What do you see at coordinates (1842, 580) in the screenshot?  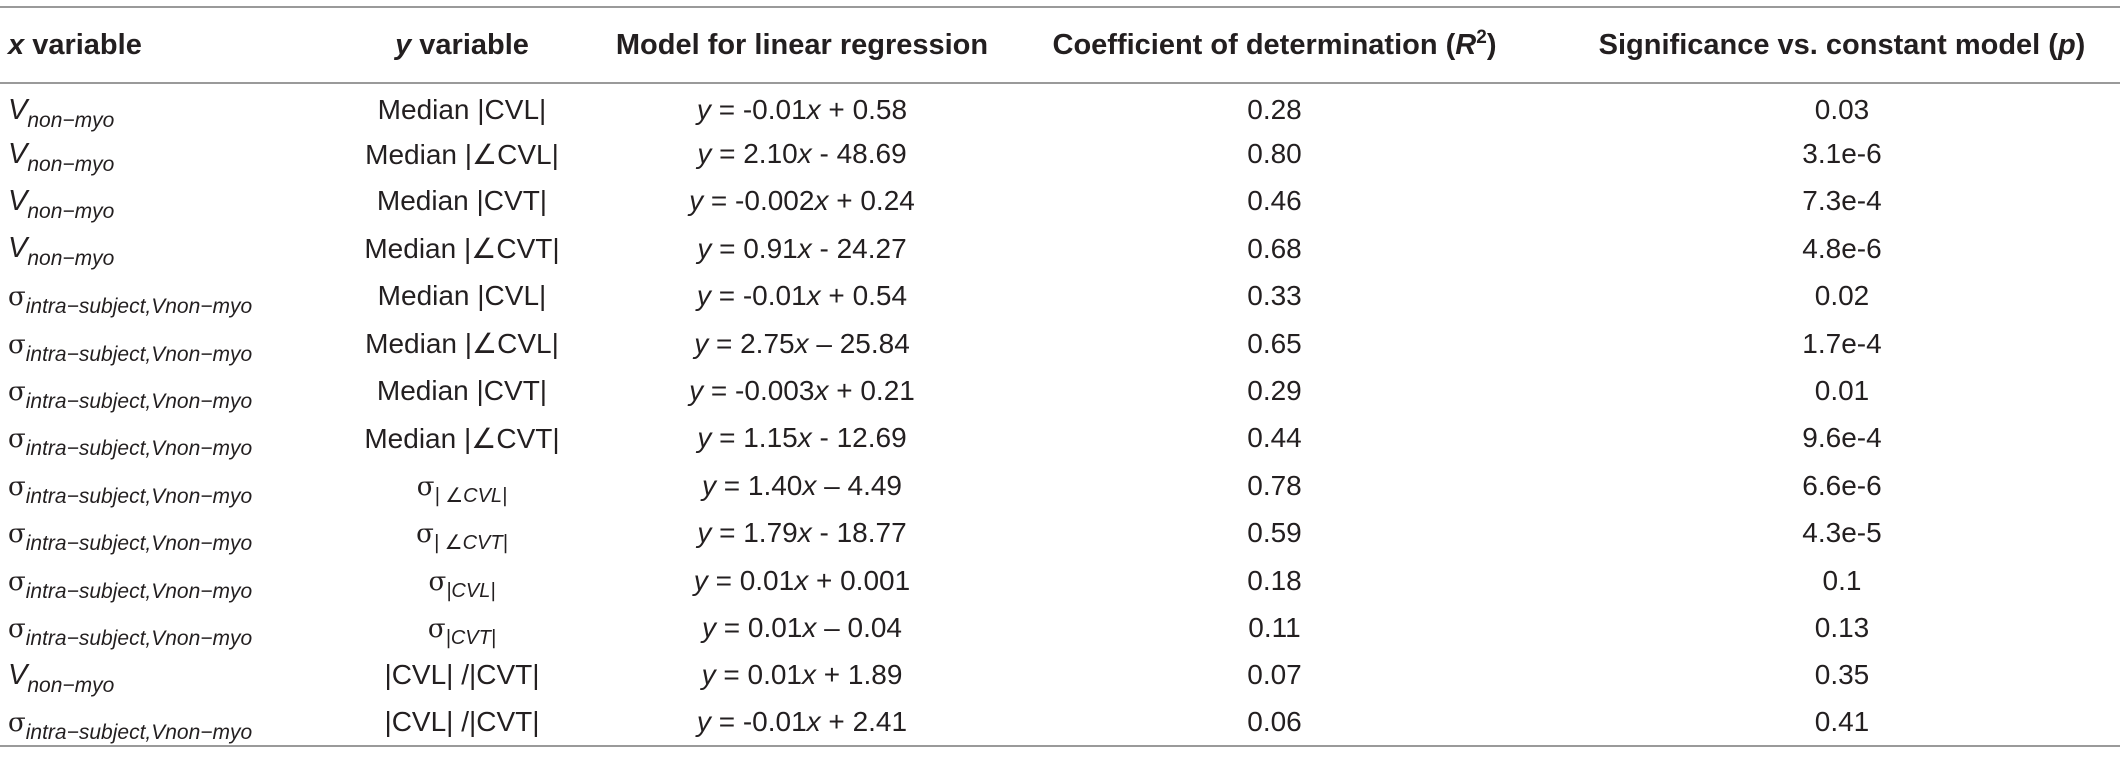 I see `cell-p-value: 0.1` at bounding box center [1842, 580].